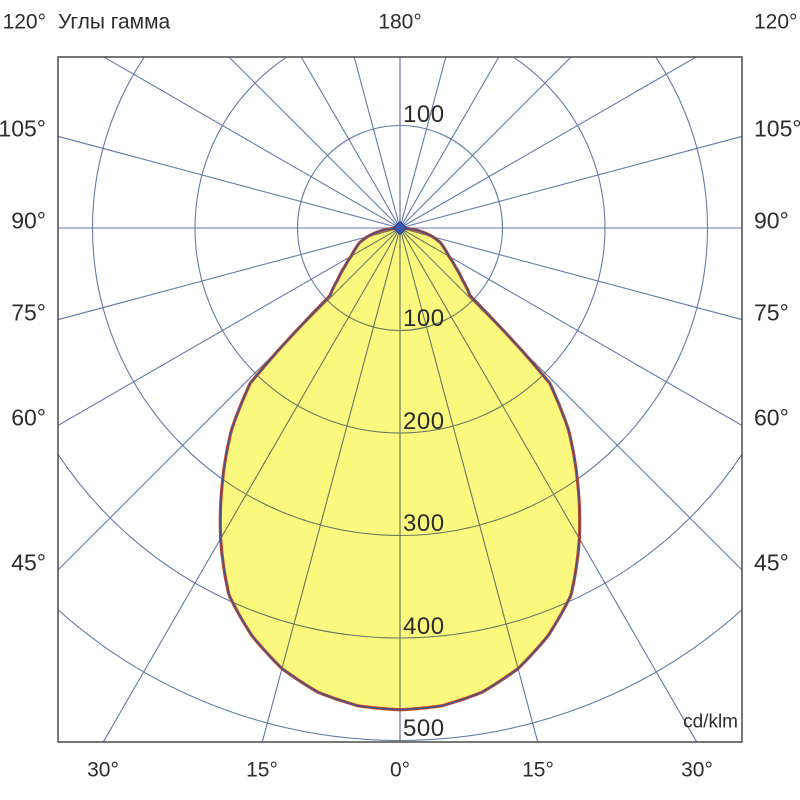 This screenshot has width=800, height=800. What do you see at coordinates (400, 770) in the screenshot?
I see `gamma-angle-label-bottom-0: 0°` at bounding box center [400, 770].